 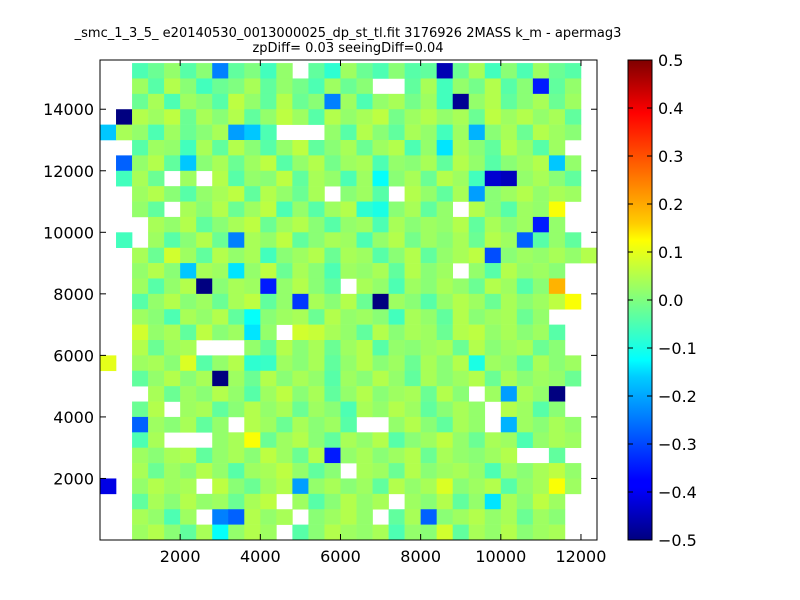 What do you see at coordinates (670, 156) in the screenshot?
I see `colorbar-tick-label: 0.3` at bounding box center [670, 156].